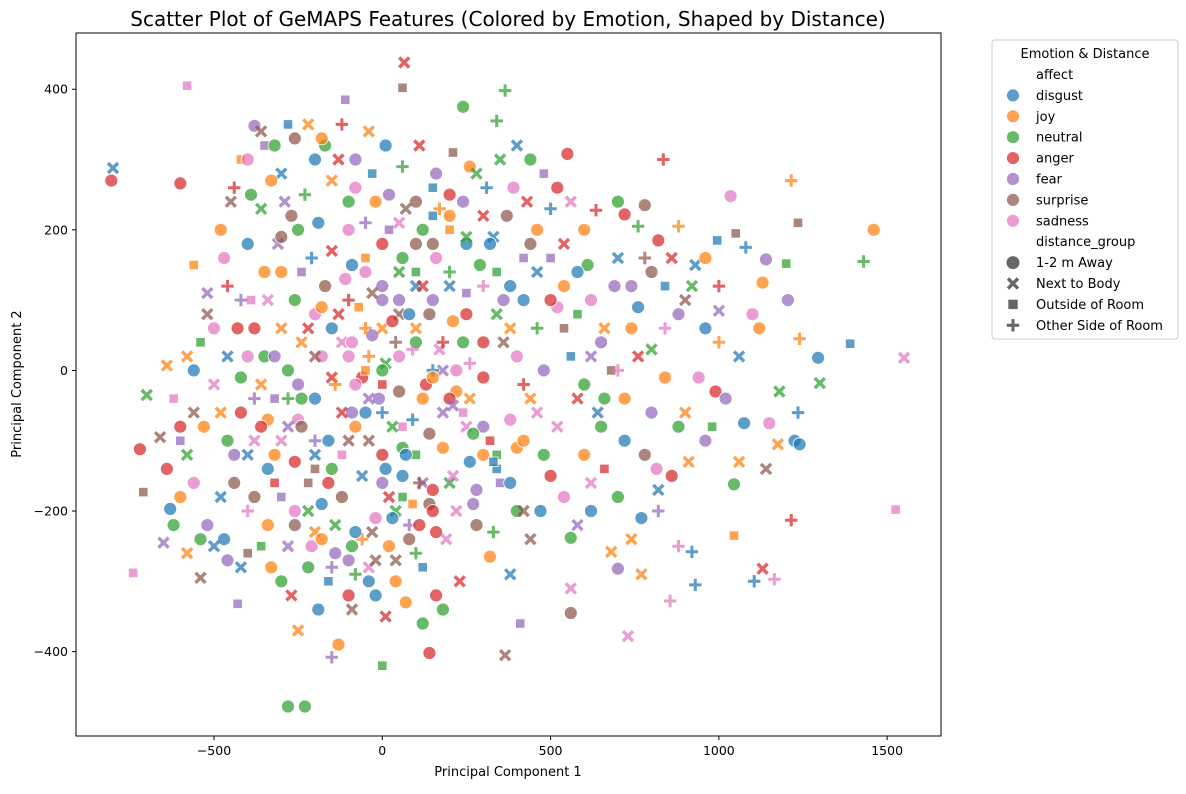 This screenshot has height=794, width=1186. What do you see at coordinates (1099, 326) in the screenshot?
I see `legend-label: Other Side of Room` at bounding box center [1099, 326].